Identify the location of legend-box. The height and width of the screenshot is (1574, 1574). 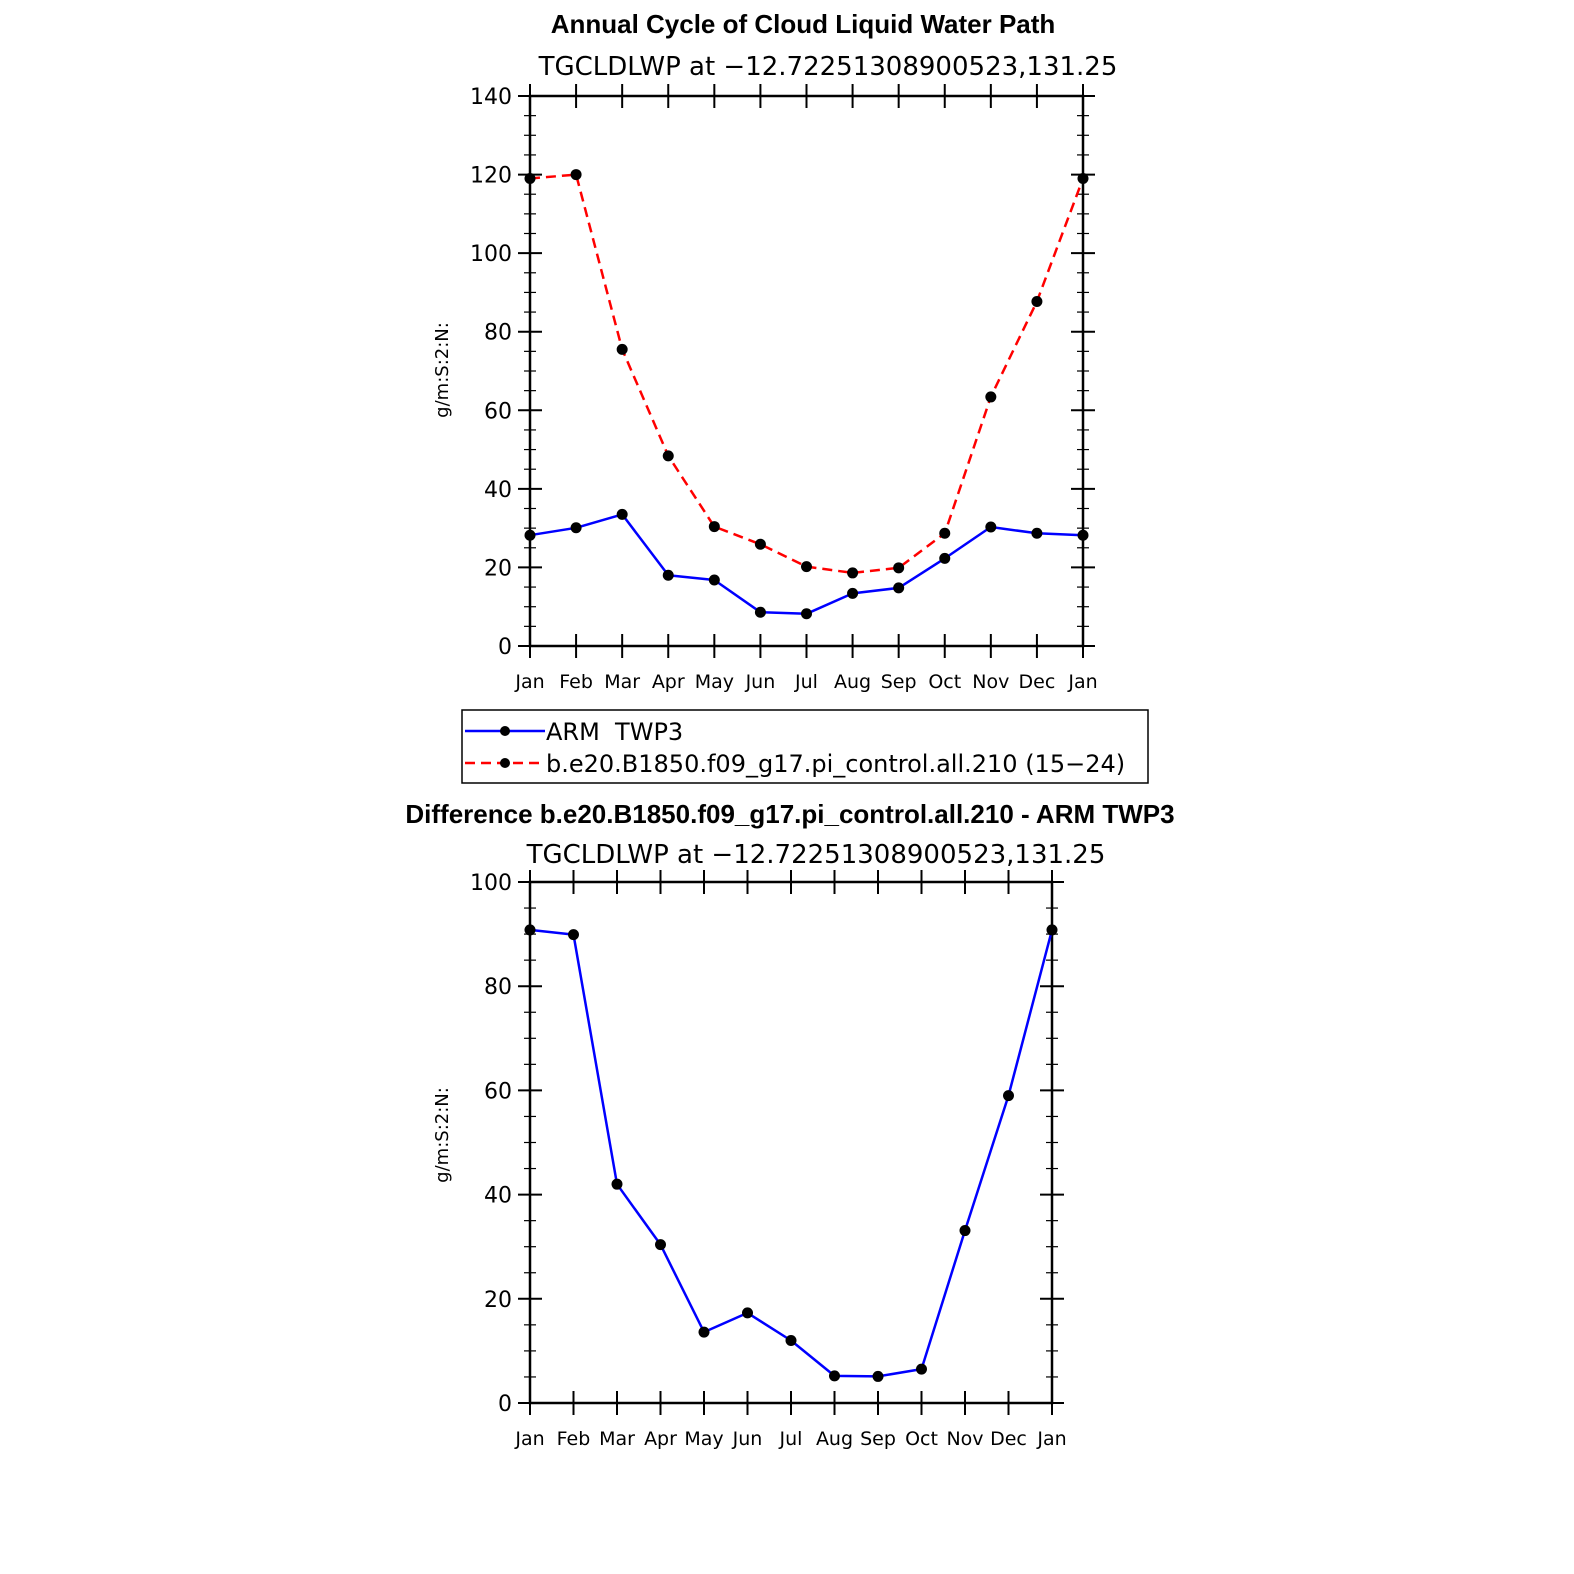
(805, 746).